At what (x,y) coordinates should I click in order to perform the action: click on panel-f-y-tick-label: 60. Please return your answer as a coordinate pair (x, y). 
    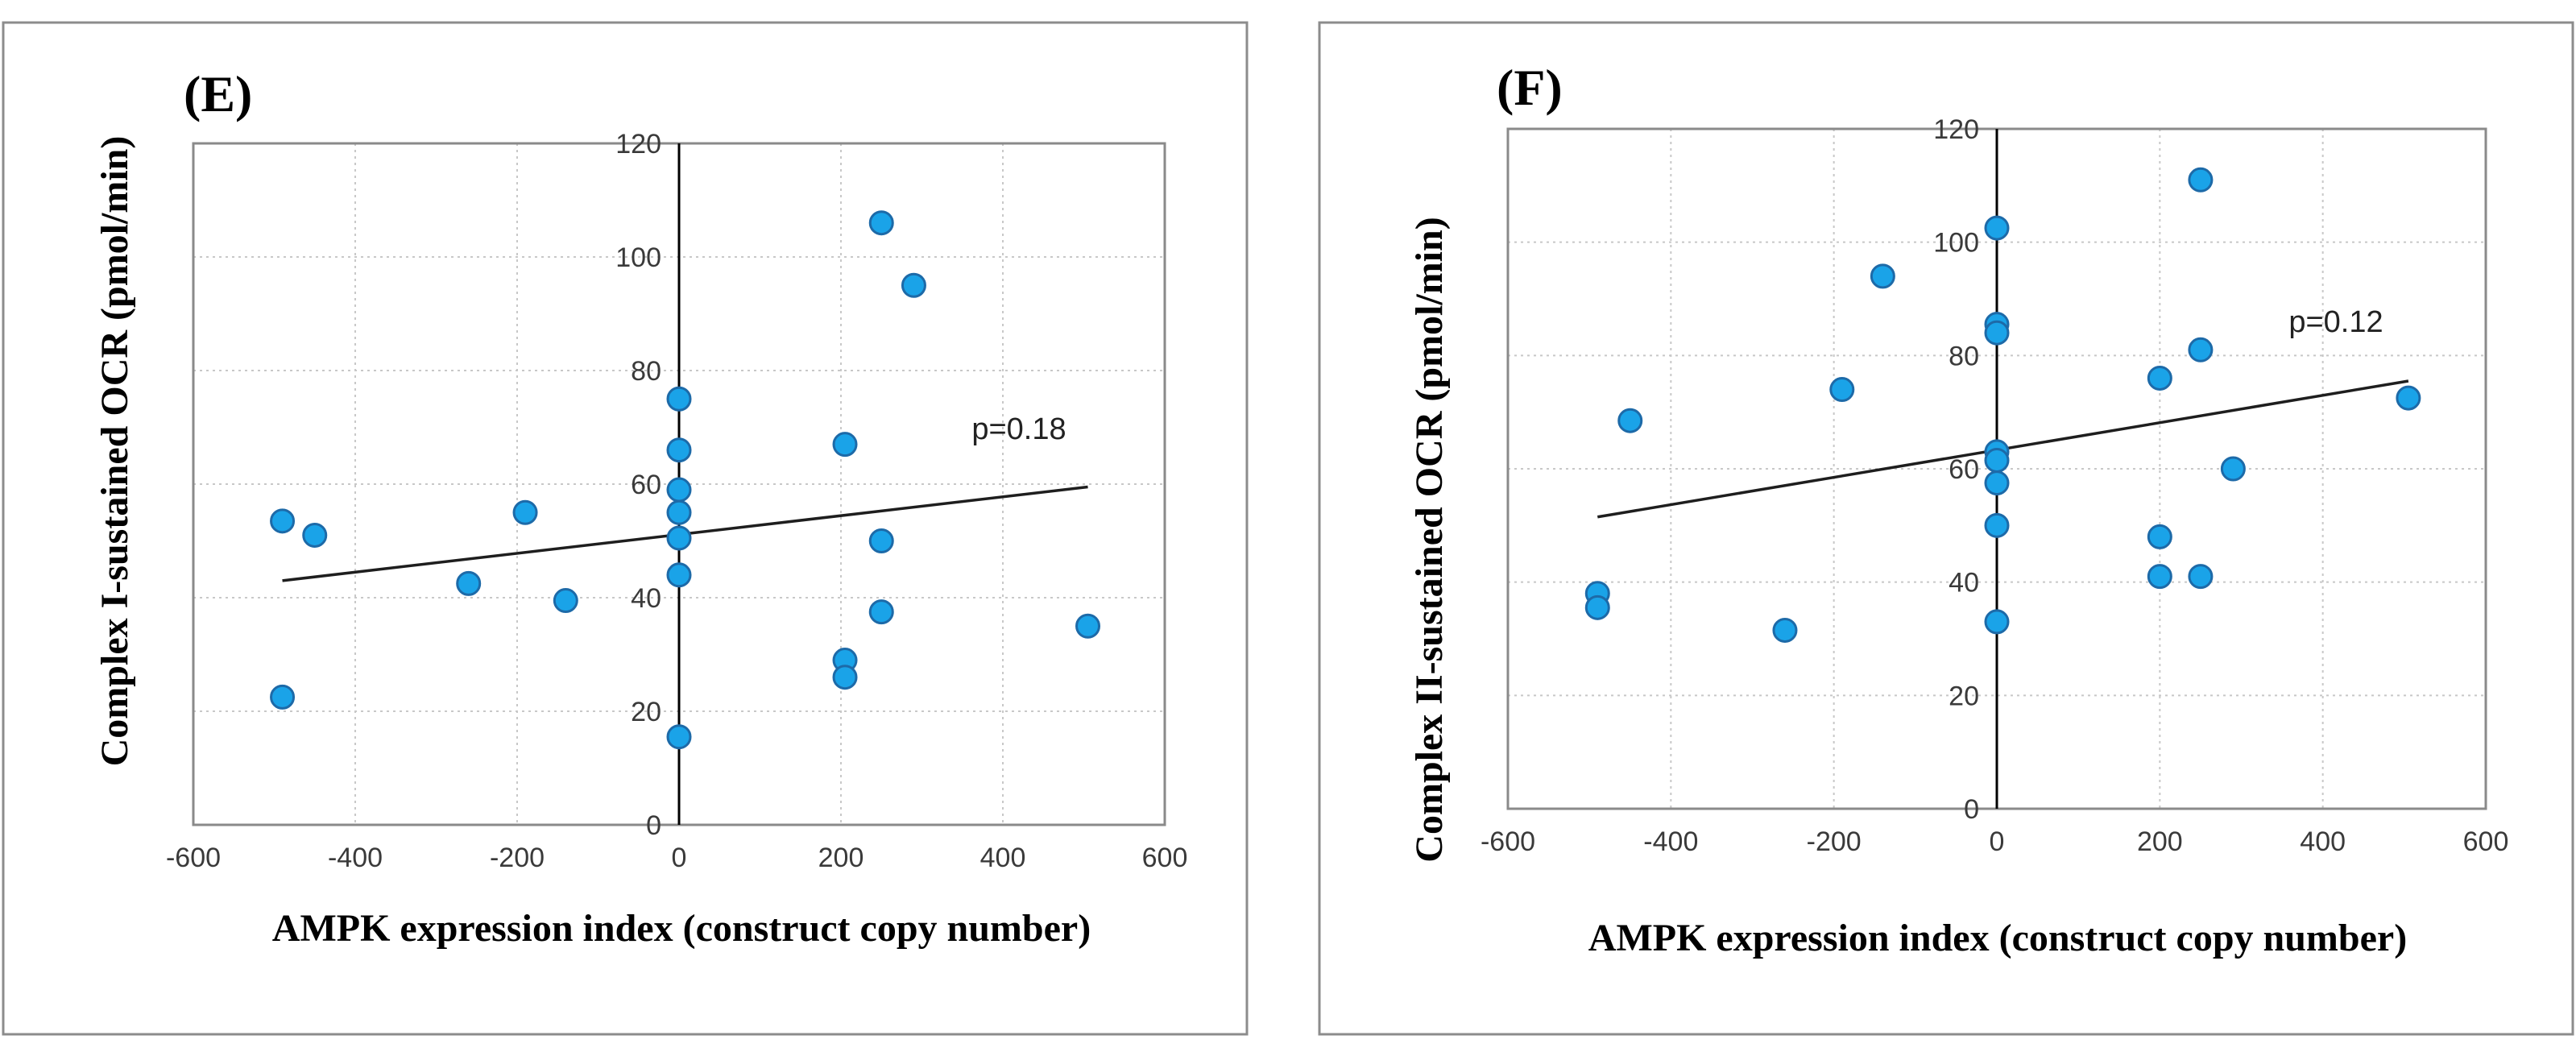
    Looking at the image, I should click on (1964, 470).